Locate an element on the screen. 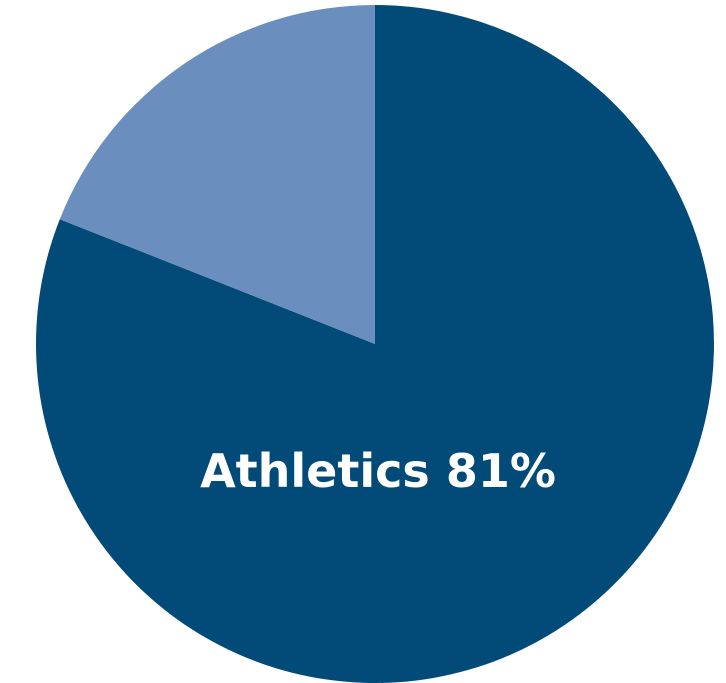  slice-label: Athletics 81% is located at coordinates (378, 471).